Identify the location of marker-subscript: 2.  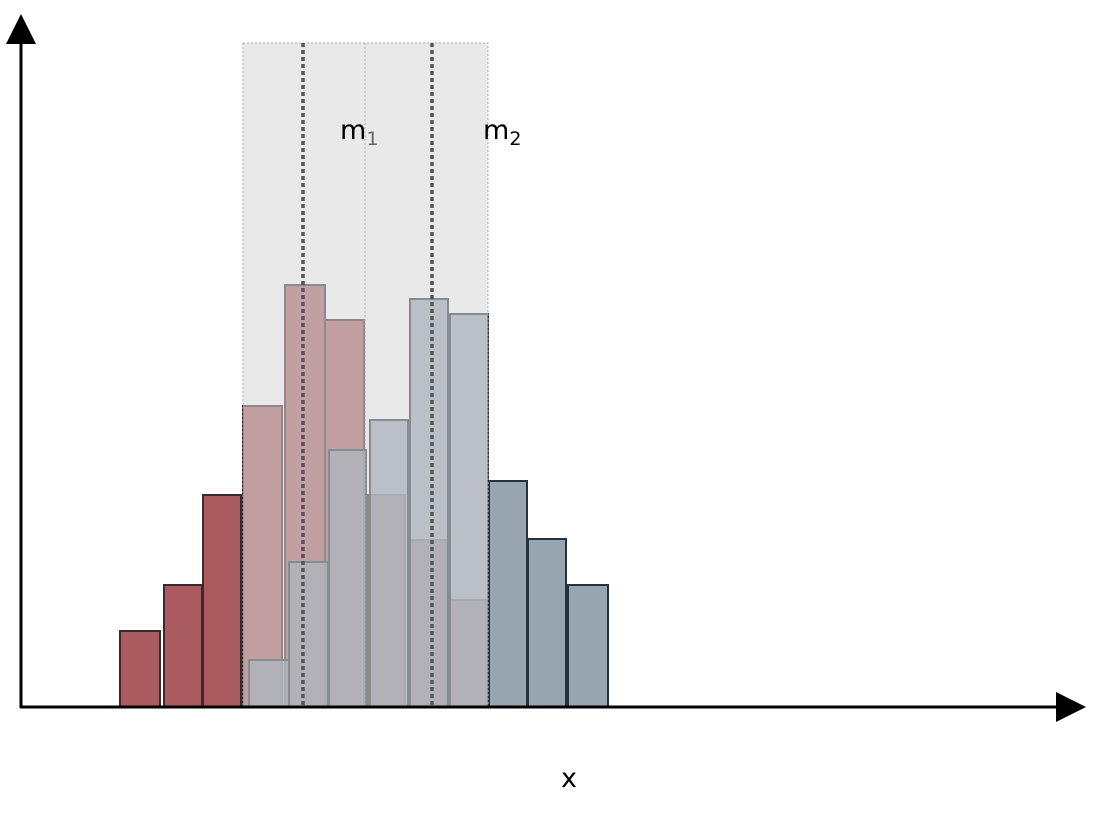
(515, 139).